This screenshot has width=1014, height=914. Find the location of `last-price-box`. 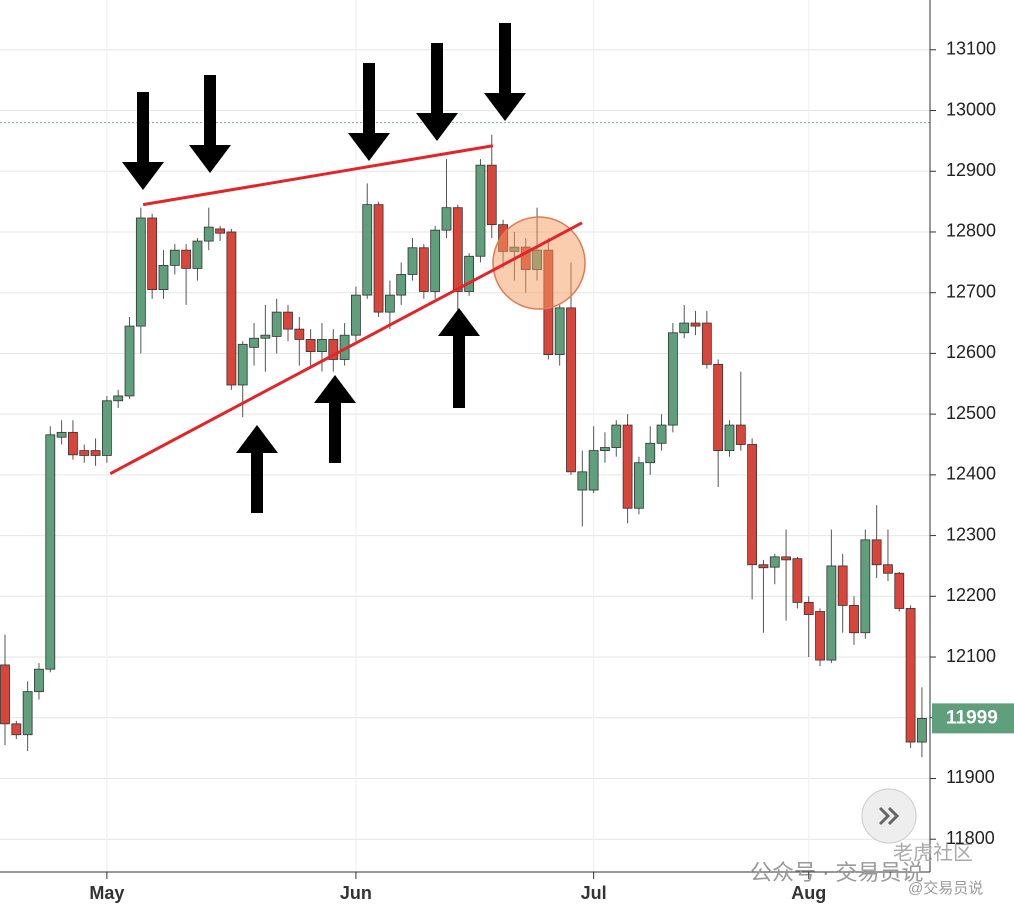

last-price-box is located at coordinates (973, 718).